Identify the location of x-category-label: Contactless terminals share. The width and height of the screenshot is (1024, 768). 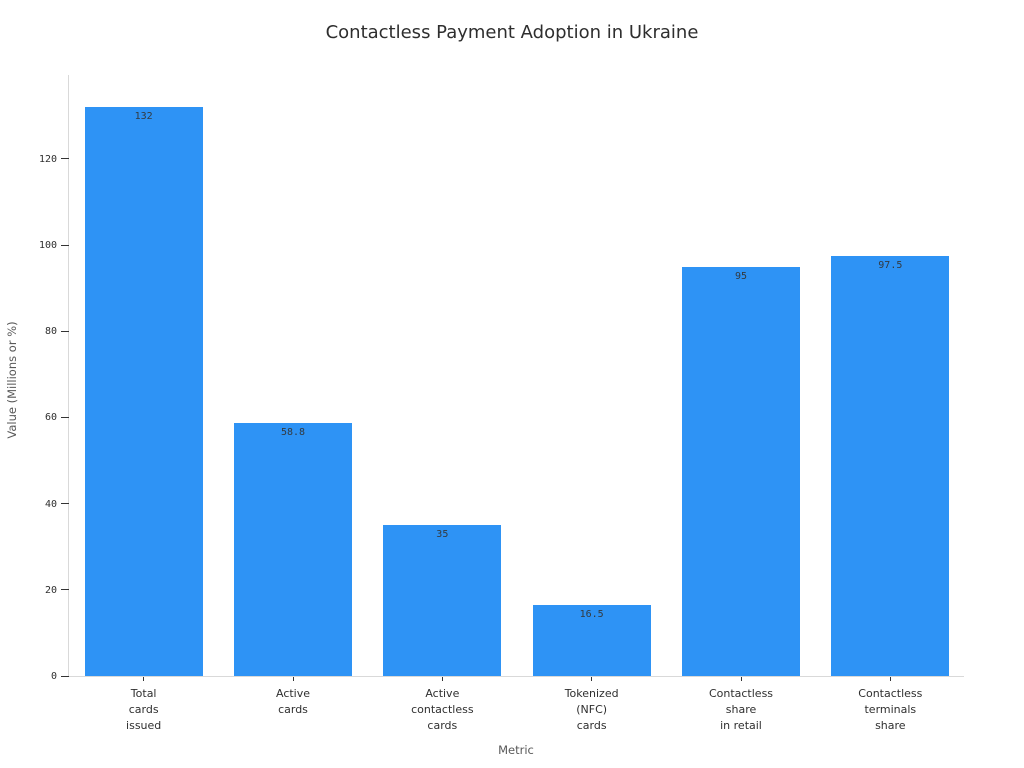
(890, 709).